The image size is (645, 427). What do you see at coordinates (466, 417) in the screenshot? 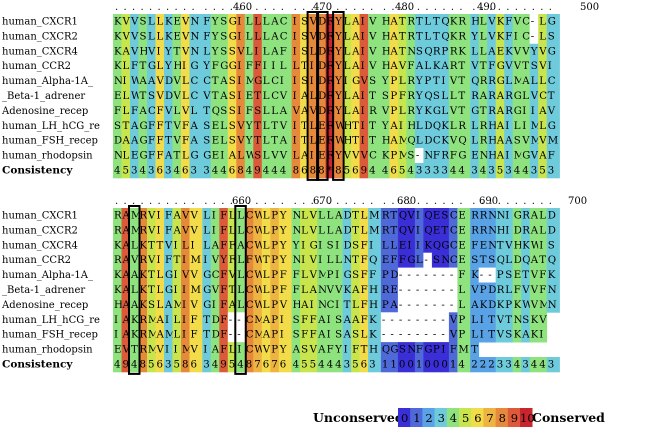
I see `legend-scale: 0 1 2 3 4 5 6 7 8 9 10` at bounding box center [466, 417].